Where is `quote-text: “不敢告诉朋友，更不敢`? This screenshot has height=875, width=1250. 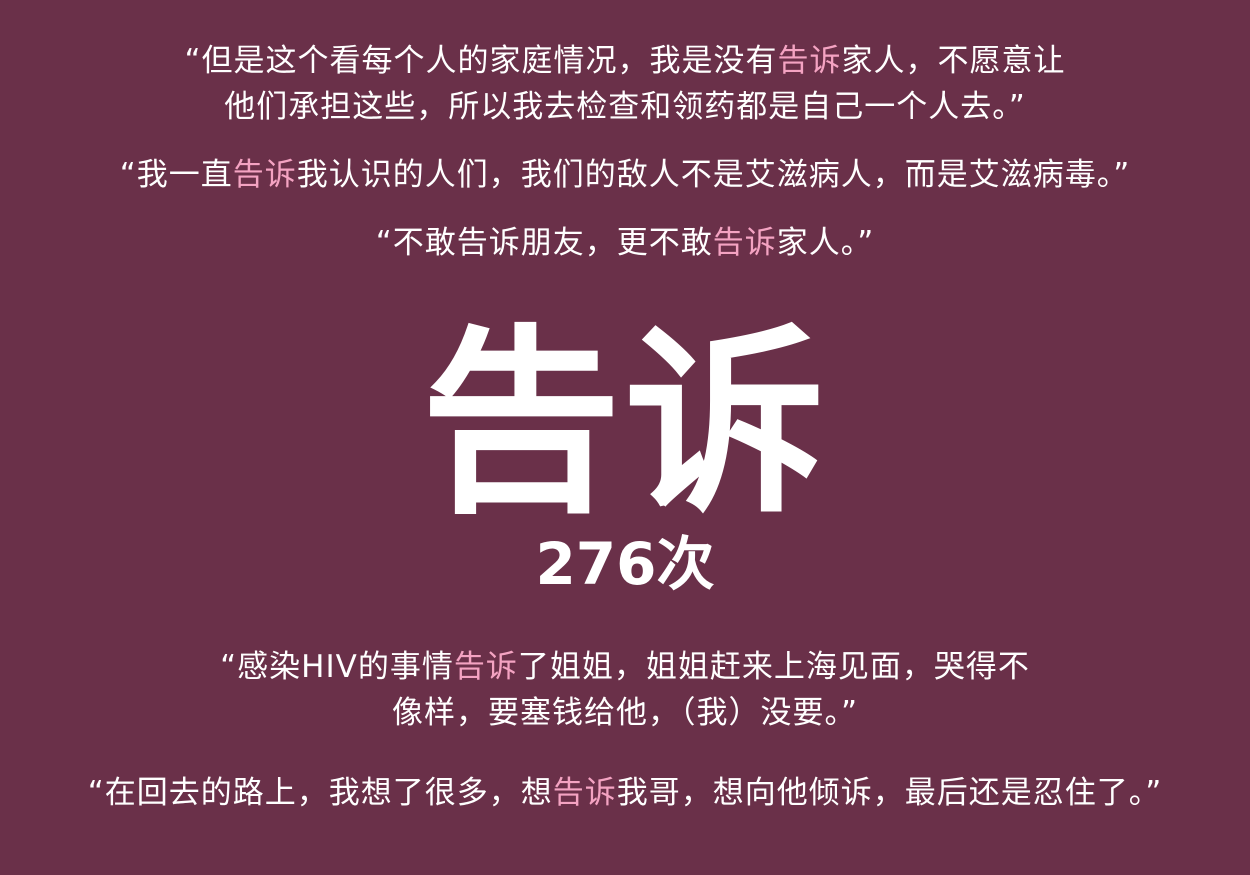 quote-text: “不敢告诉朋友，更不敢 is located at coordinates (544, 243).